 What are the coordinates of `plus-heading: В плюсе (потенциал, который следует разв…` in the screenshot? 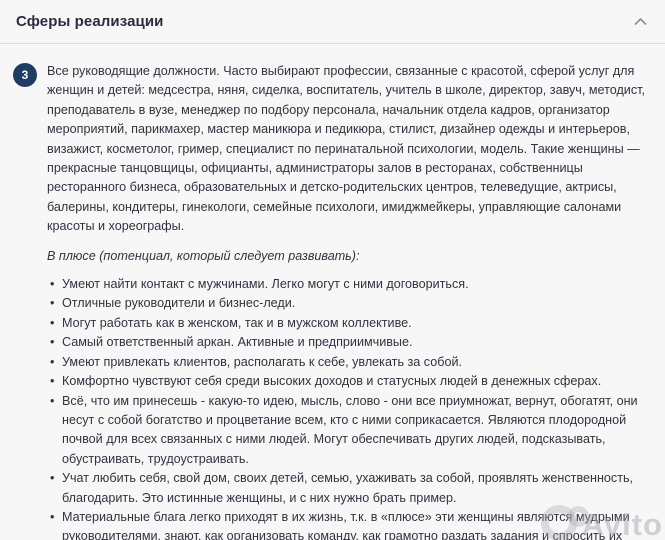 It's located at (203, 255).